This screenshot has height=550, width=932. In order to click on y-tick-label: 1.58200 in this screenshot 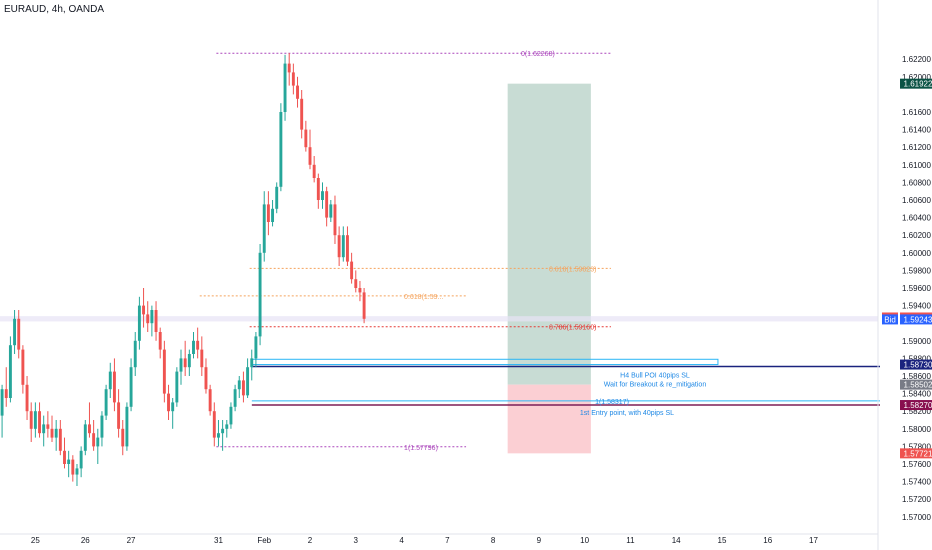, I will do `click(916, 411)`.